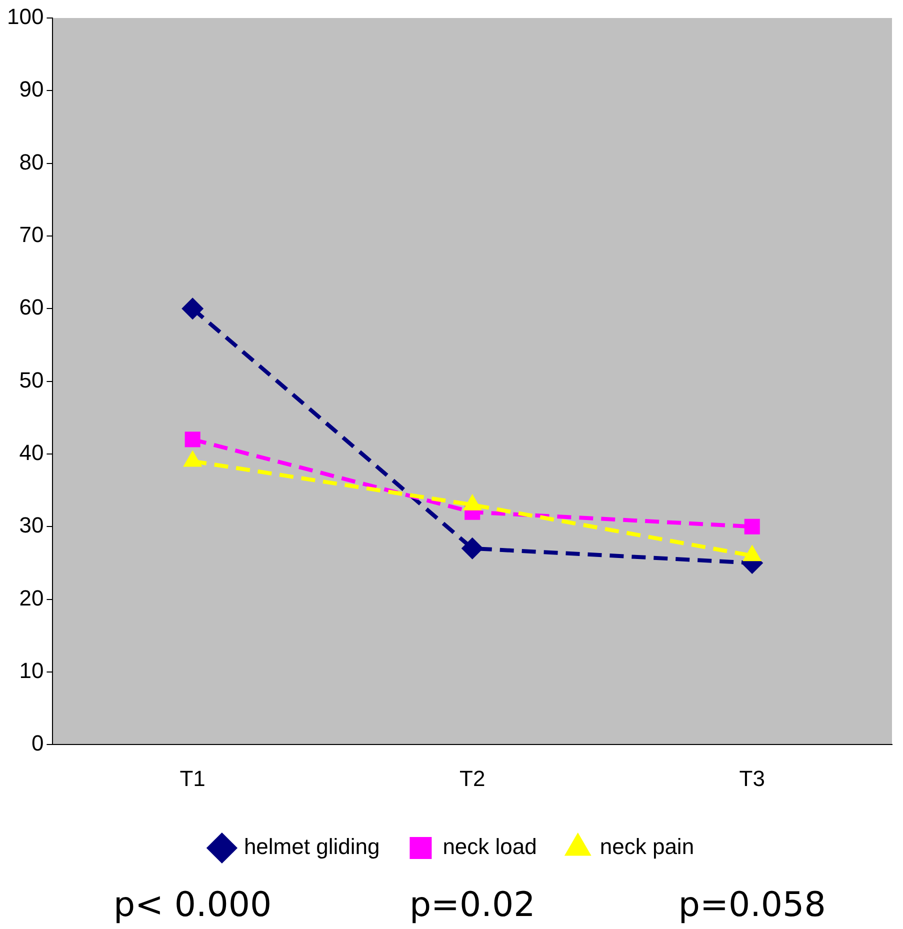 The height and width of the screenshot is (929, 903). I want to click on y-tick-label: 90, so click(31, 89).